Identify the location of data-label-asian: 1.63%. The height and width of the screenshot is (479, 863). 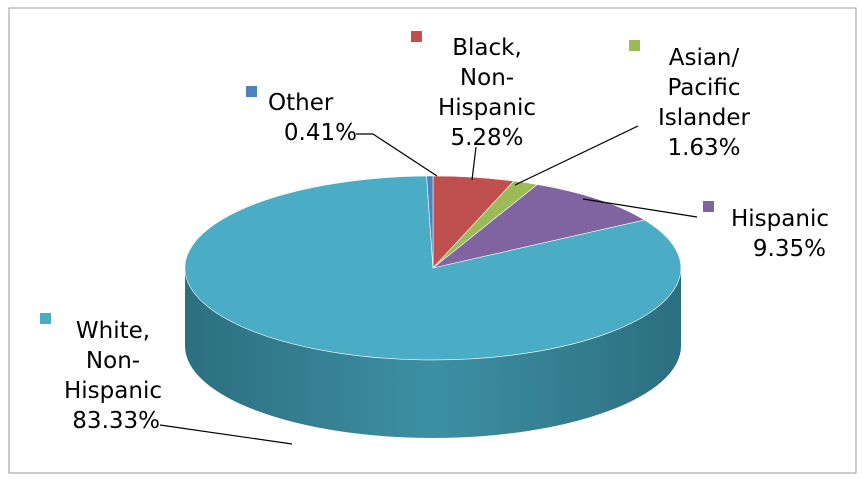
(703, 148).